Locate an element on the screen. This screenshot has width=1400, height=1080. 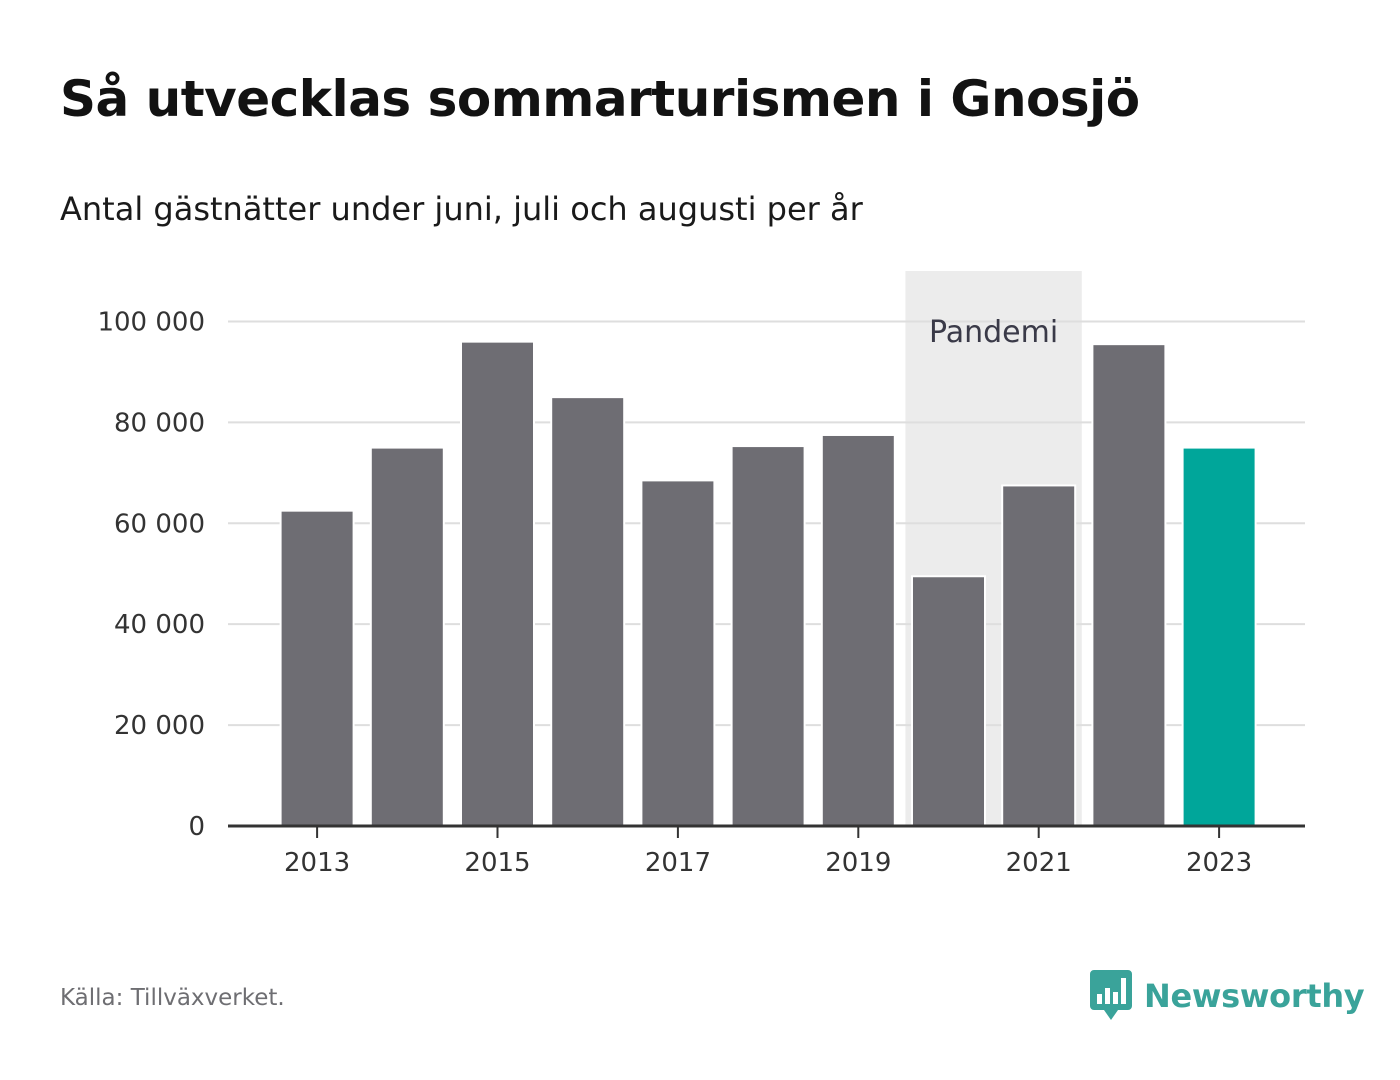
source-note: Källa: Tillväxverket. is located at coordinates (172, 998).